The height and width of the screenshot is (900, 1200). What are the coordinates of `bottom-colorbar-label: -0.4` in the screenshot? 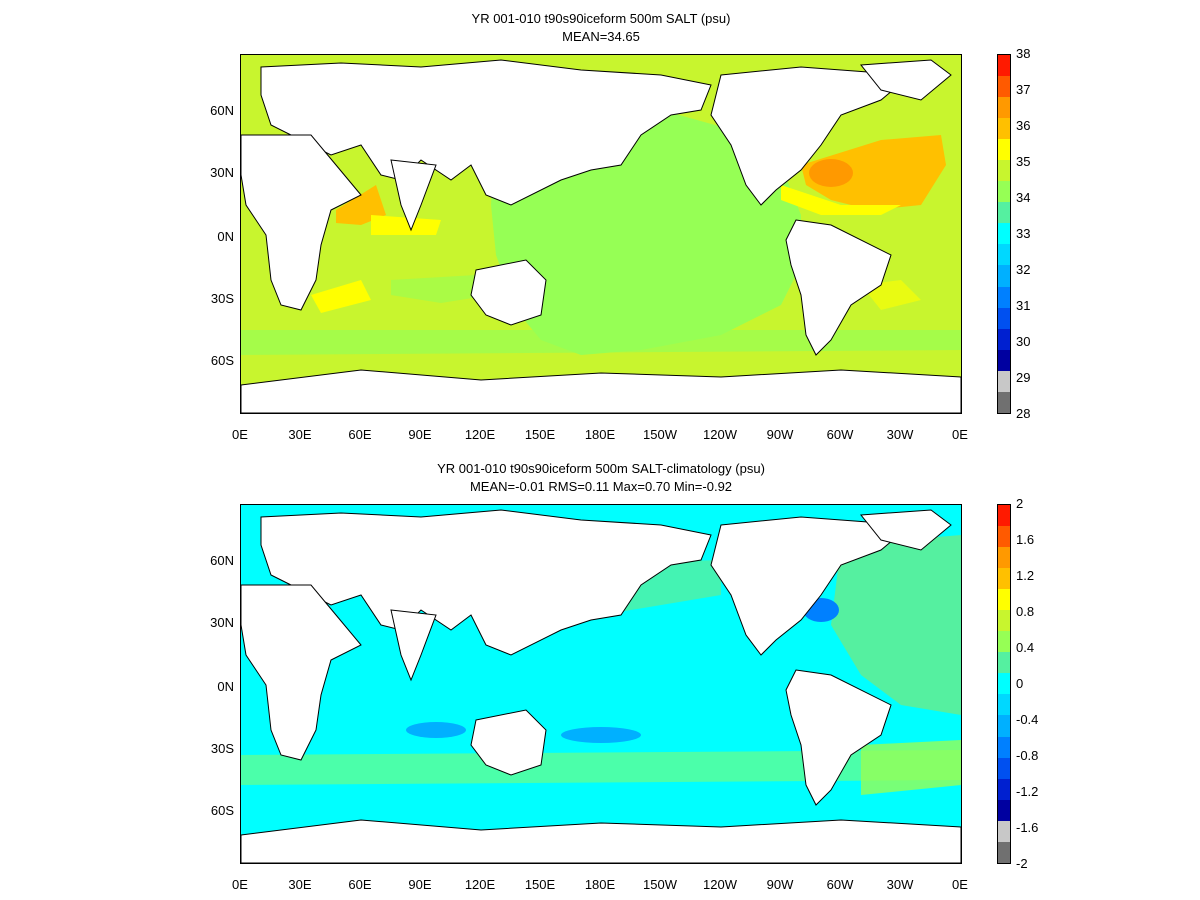 It's located at (1027, 719).